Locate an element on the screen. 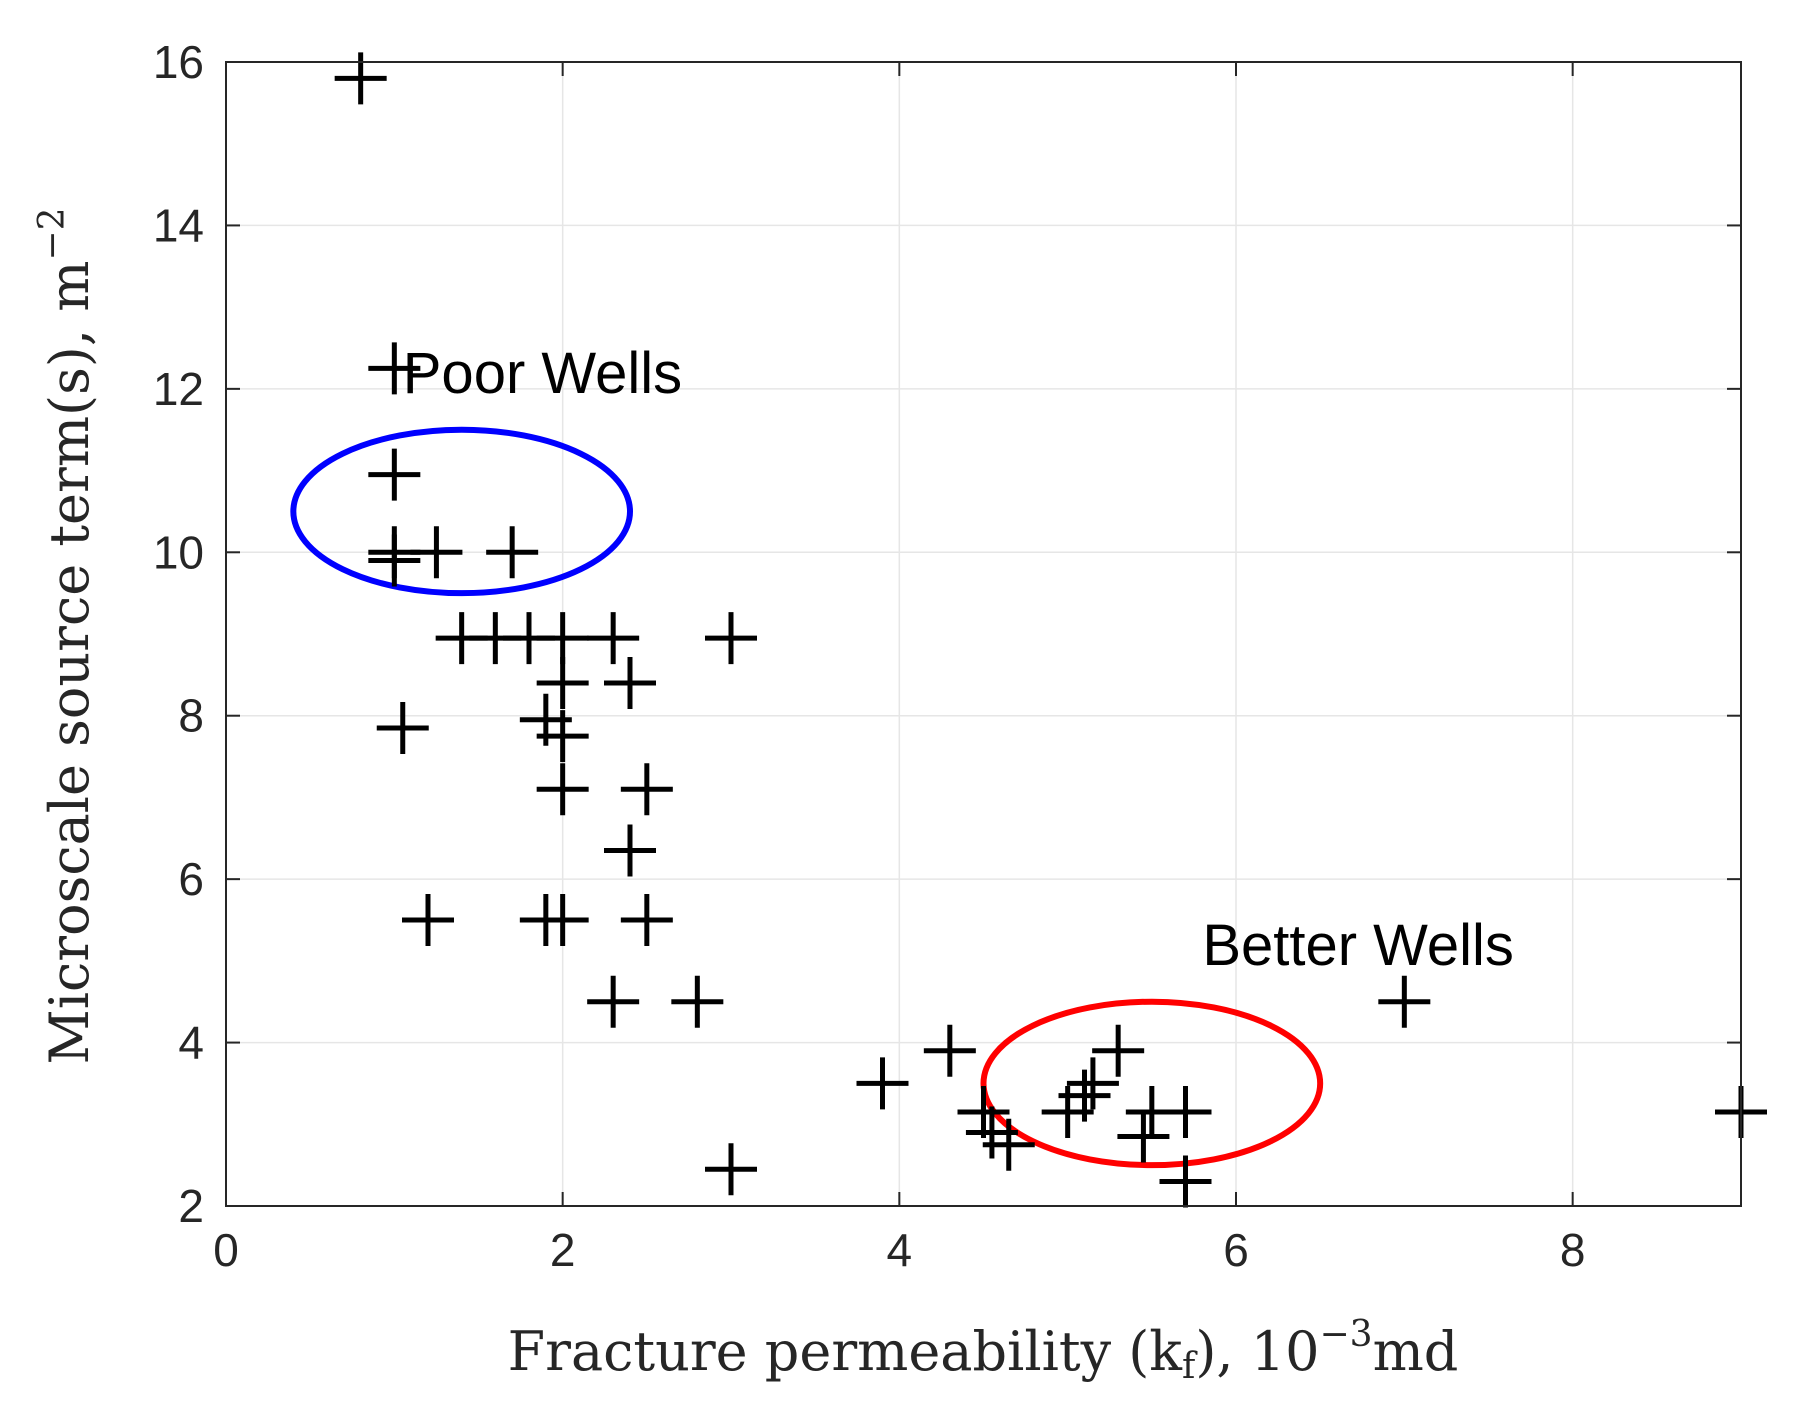  better-wells-label: Better Wells is located at coordinates (1358, 945).